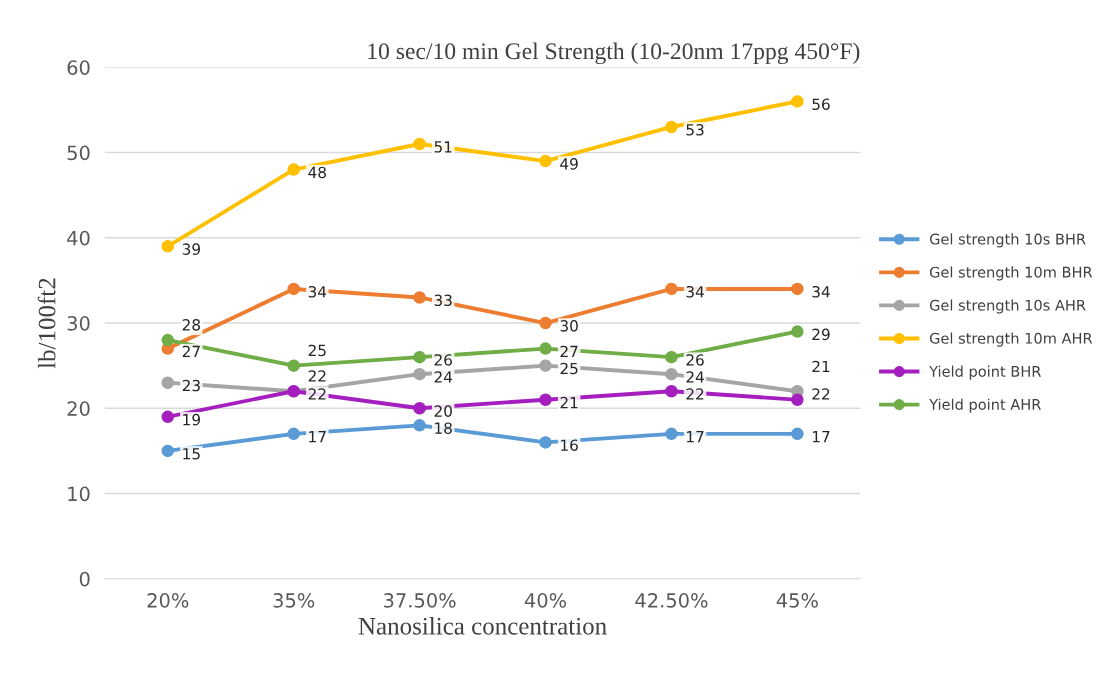 This screenshot has width=1103, height=673. I want to click on data-label: 18, so click(443, 428).